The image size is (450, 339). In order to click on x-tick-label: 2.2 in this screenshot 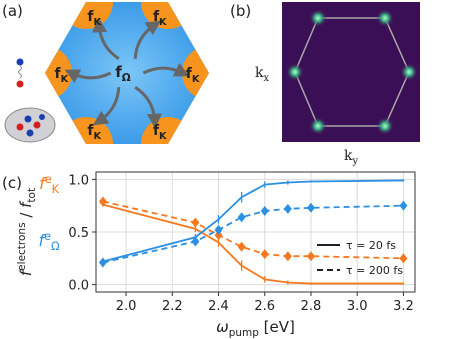, I will do `click(172, 306)`.